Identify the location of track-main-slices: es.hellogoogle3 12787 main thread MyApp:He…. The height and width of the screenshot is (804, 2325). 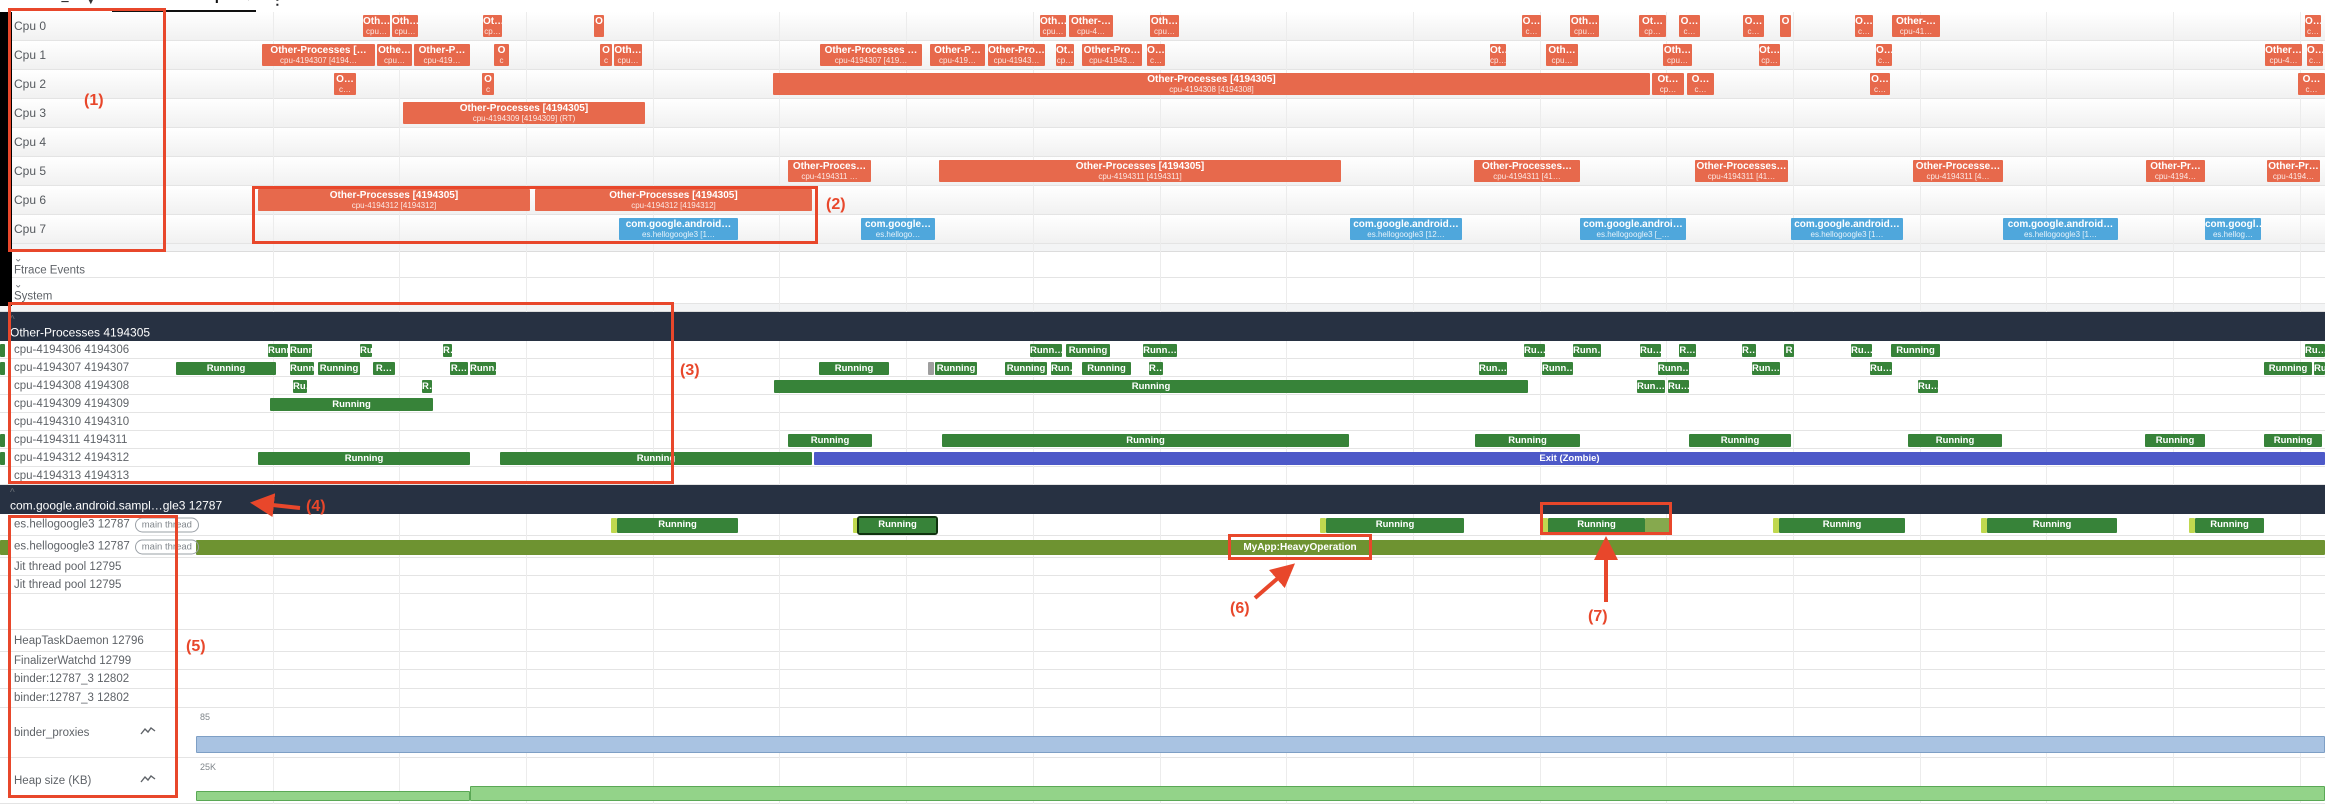
(1162, 547).